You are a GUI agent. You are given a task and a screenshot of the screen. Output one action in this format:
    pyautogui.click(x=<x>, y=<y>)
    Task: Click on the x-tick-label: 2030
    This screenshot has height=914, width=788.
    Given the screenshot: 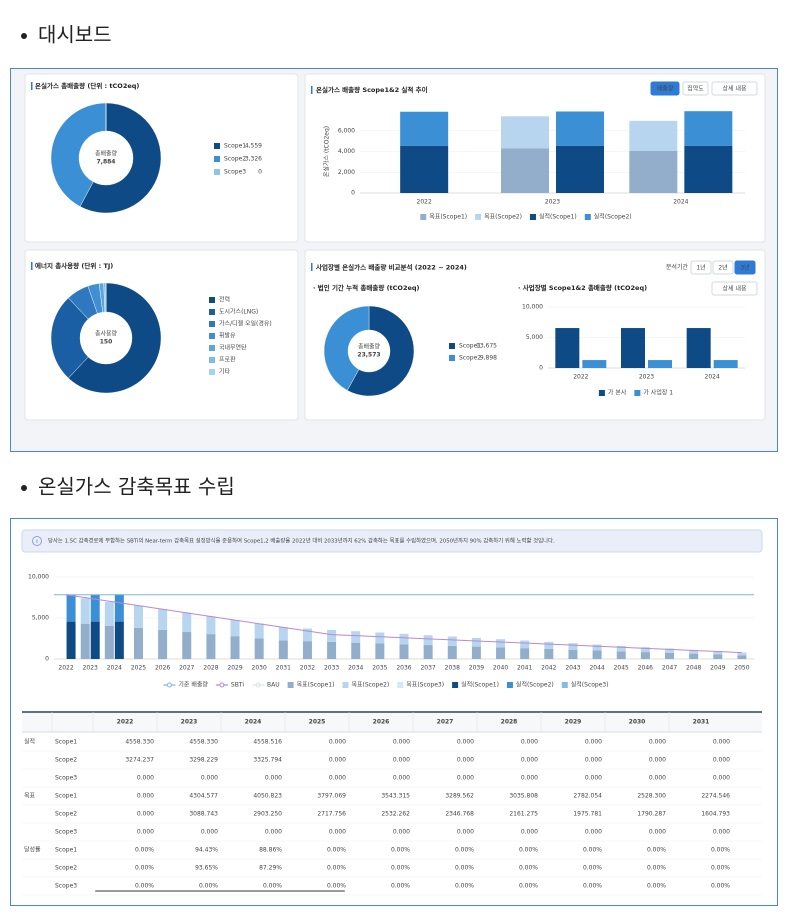 What is the action you would take?
    pyautogui.click(x=259, y=668)
    